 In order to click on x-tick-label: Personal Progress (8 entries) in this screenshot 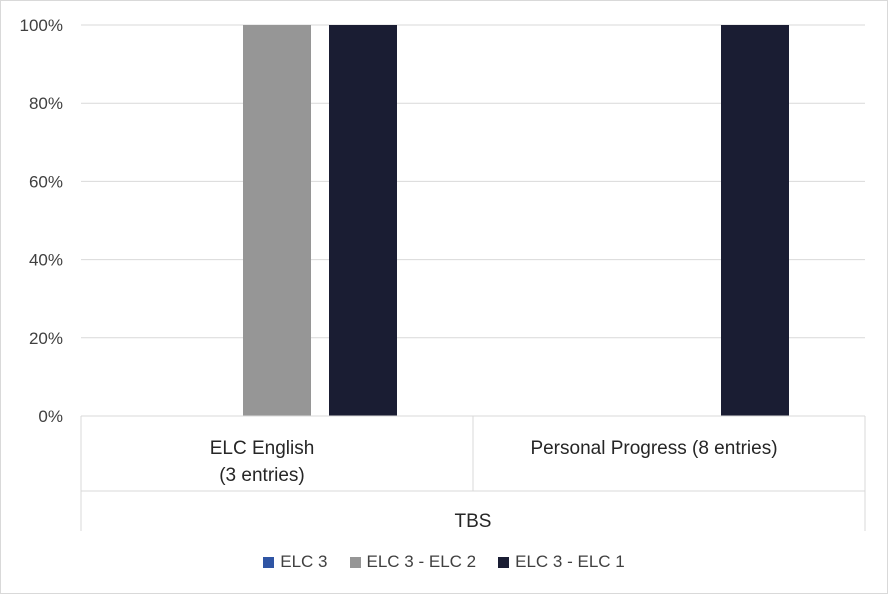, I will do `click(653, 448)`.